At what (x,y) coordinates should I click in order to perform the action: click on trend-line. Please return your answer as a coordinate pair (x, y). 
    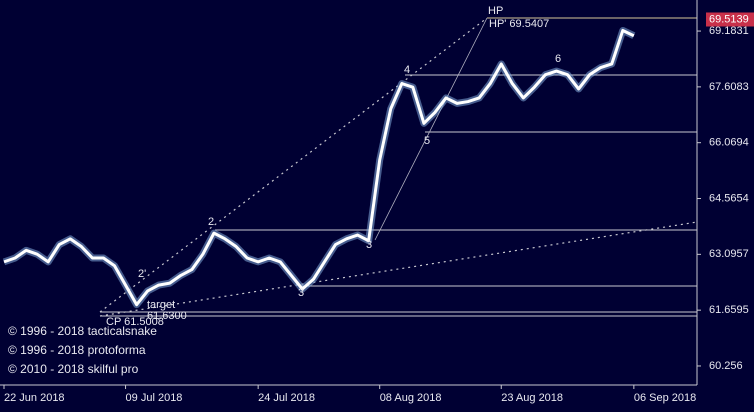
    Looking at the image, I should click on (431, 129).